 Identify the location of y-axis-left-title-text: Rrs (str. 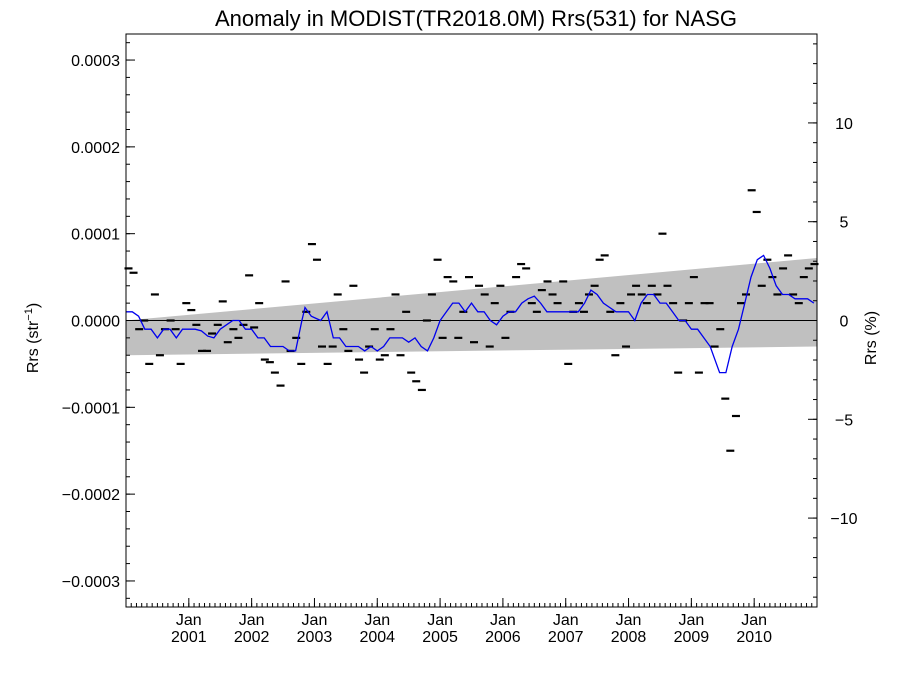
(33, 346).